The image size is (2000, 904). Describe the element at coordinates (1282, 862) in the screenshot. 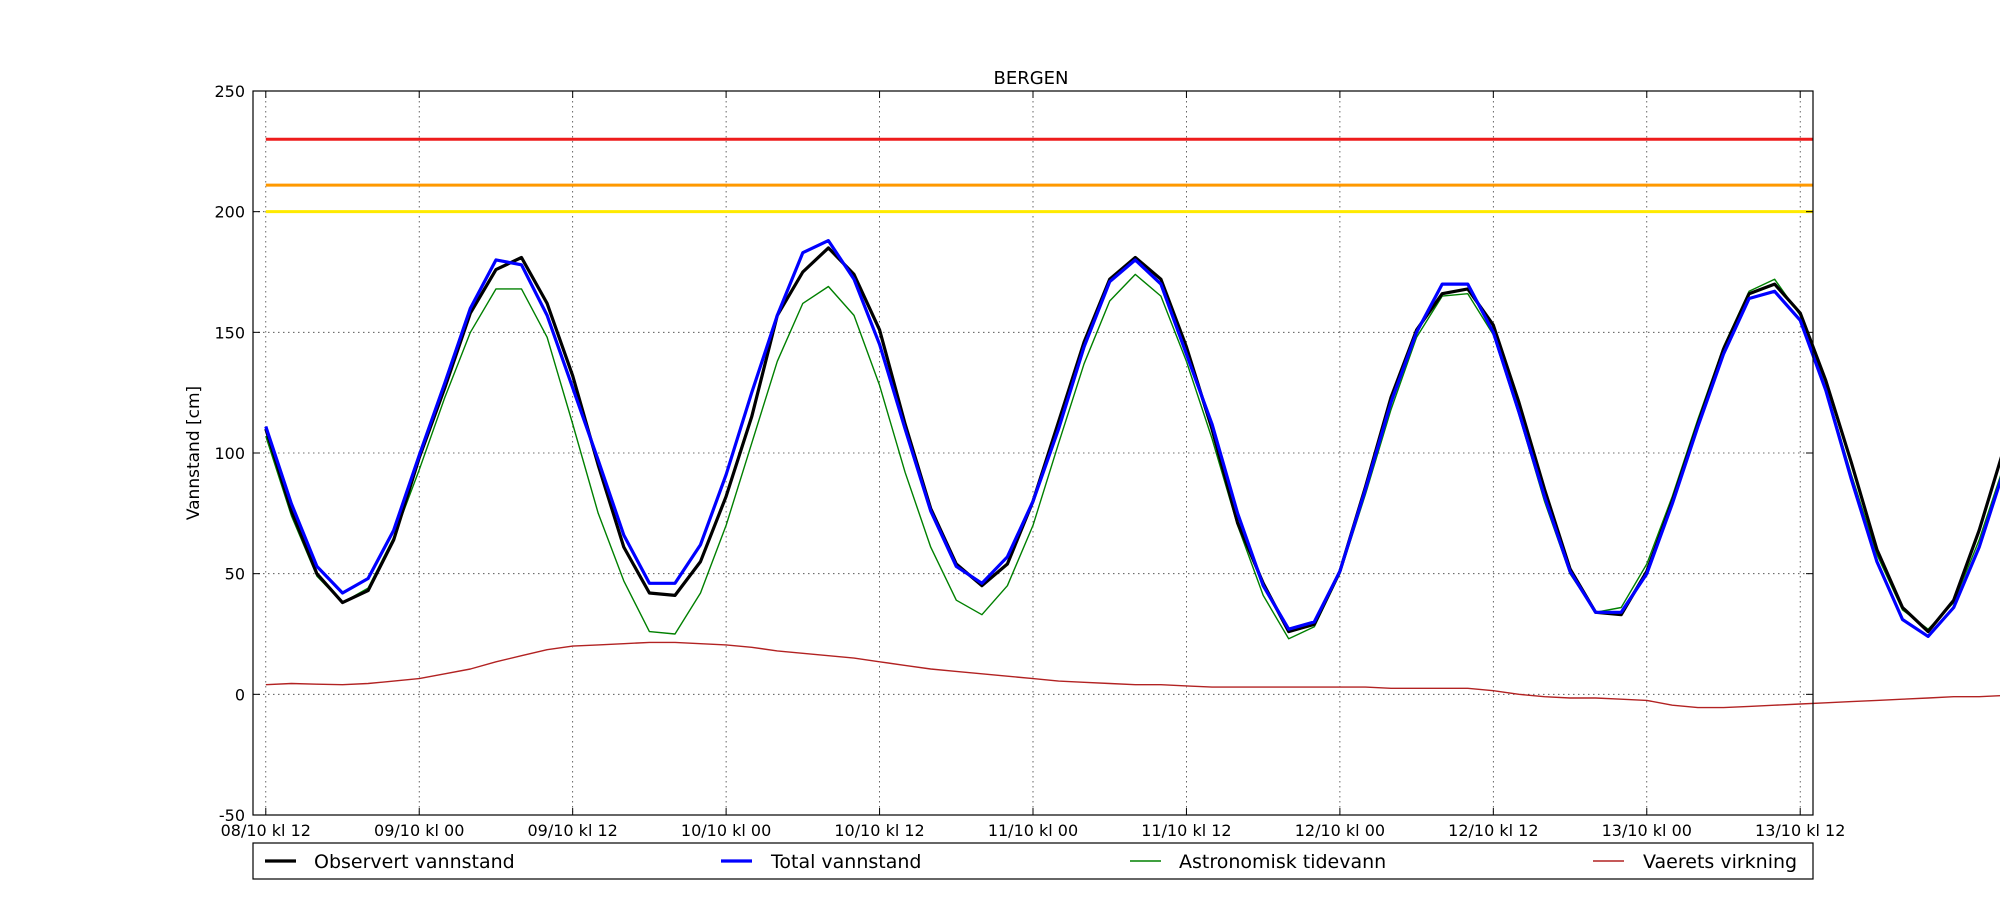

I see `legend-label: Astronomisk tidevann` at that location.